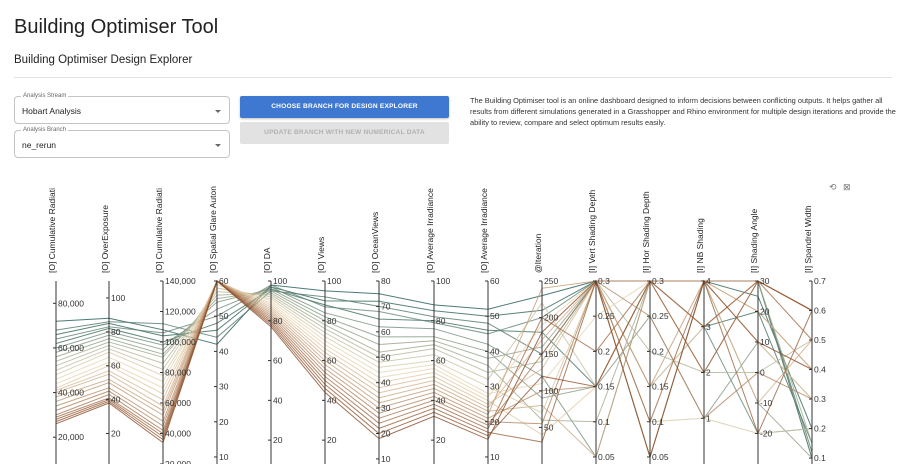 The image size is (900, 464). What do you see at coordinates (218, 325) in the screenshot?
I see `axis: 60 50 40 30 20 10 [O] Spatial Glare Auton` at bounding box center [218, 325].